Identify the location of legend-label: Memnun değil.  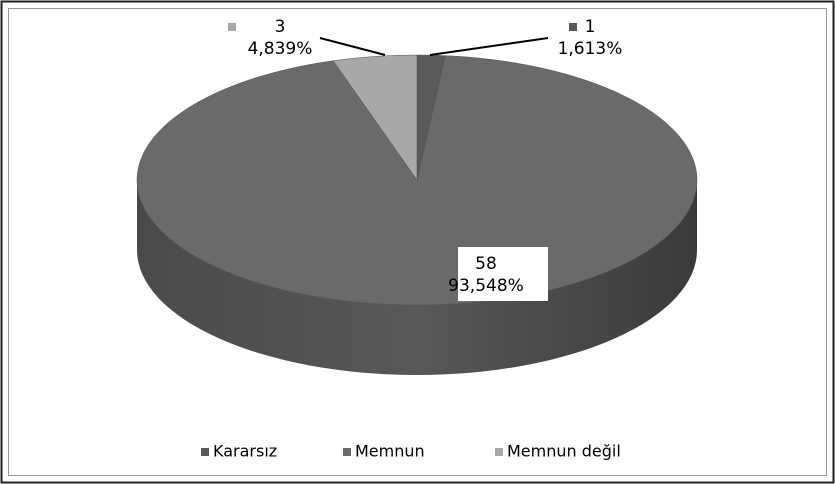
(564, 451).